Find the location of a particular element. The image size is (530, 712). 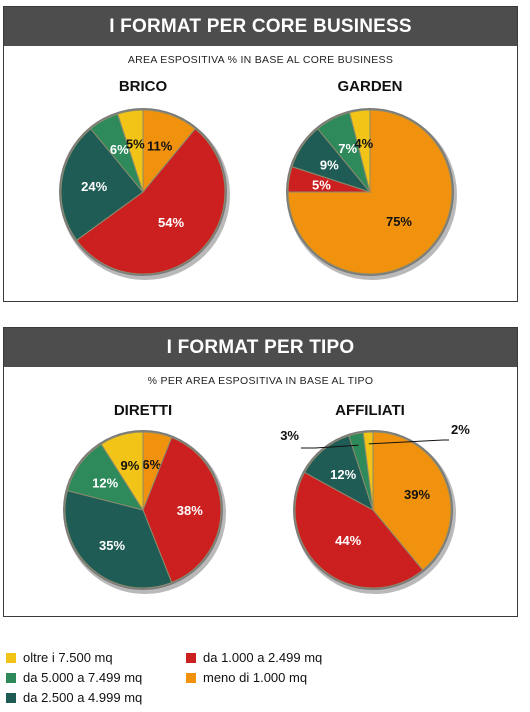

data-label-da2500: 24% is located at coordinates (94, 186).